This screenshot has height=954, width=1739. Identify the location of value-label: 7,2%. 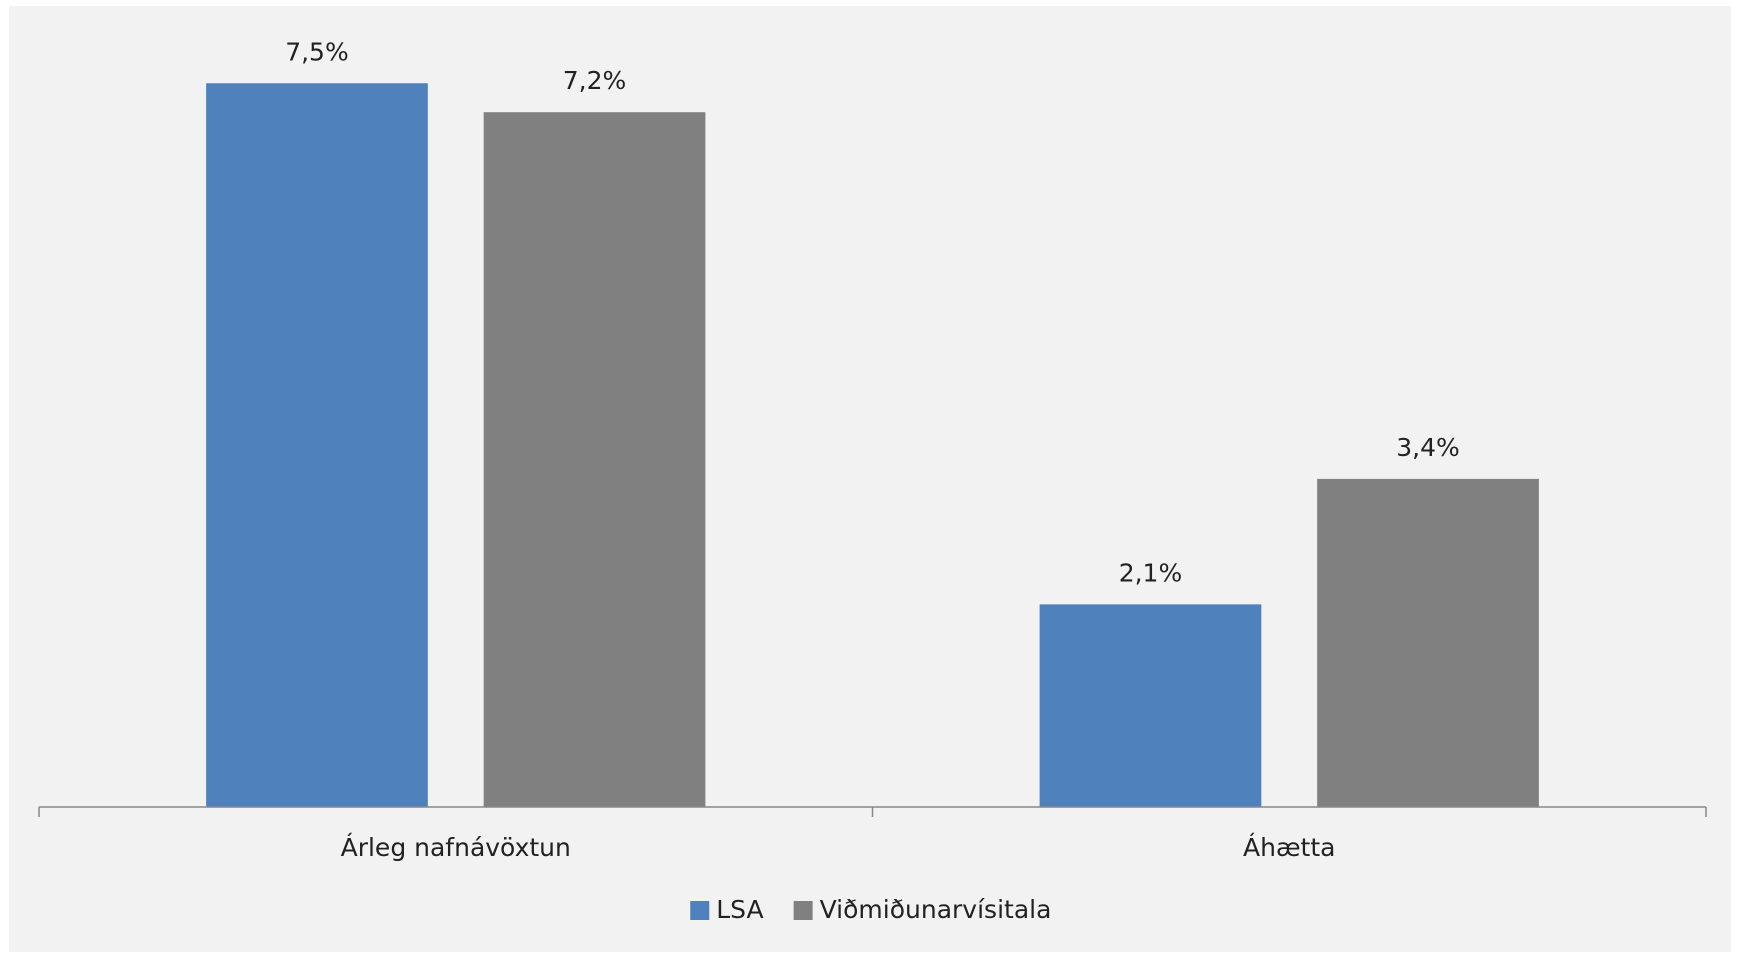
(595, 80).